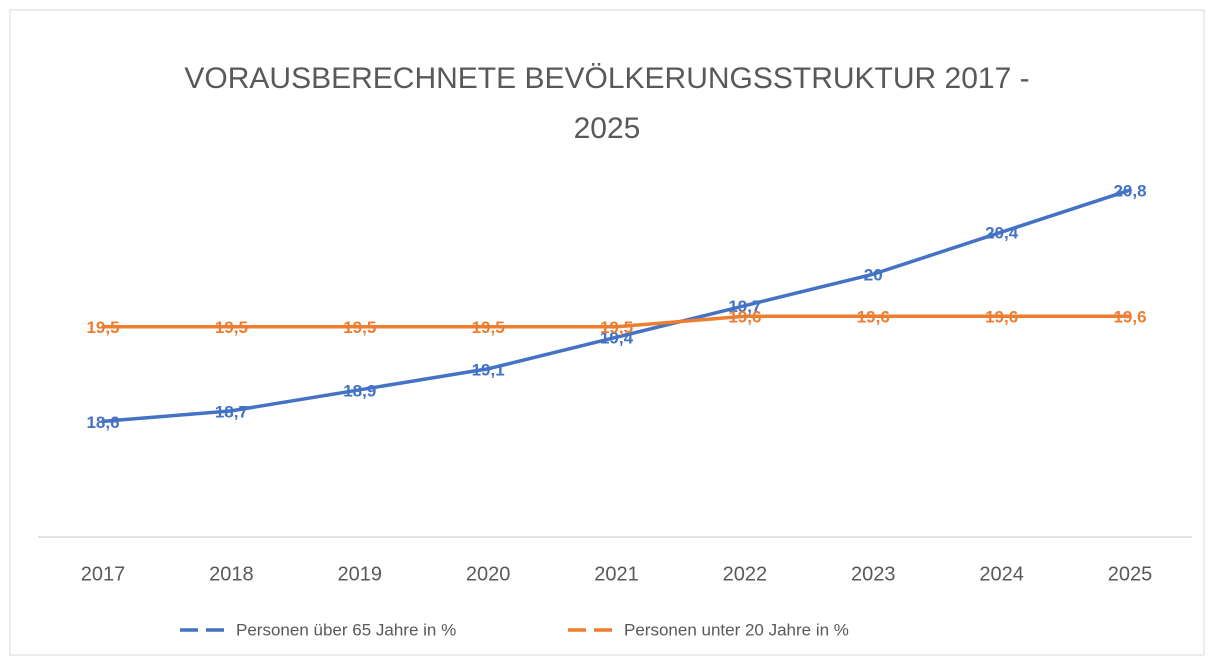  I want to click on x-tick-label: 2024, so click(1001, 574).